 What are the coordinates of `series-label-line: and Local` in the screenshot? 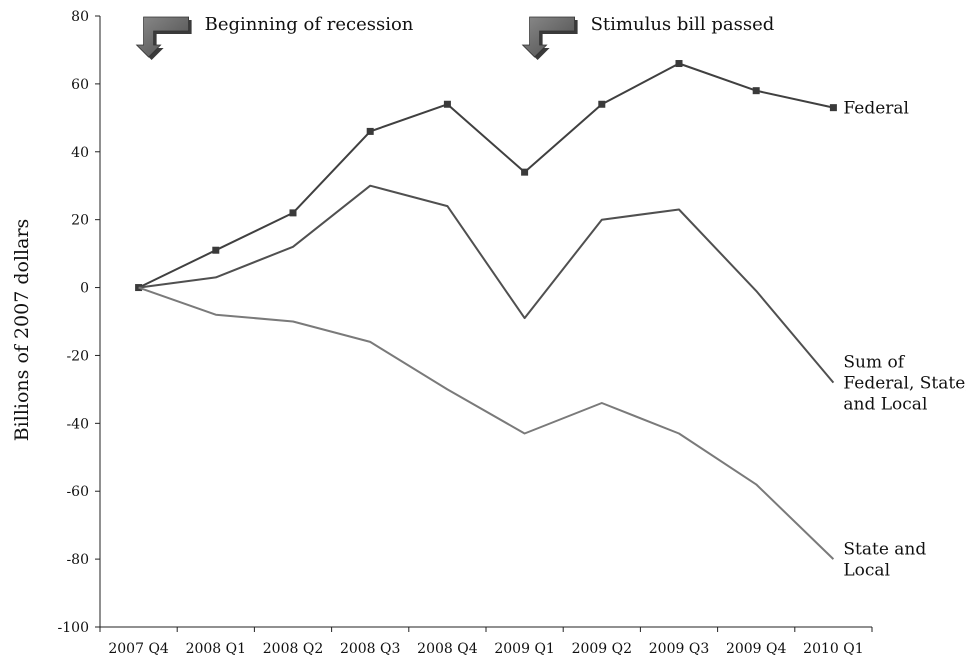 It's located at (885, 405).